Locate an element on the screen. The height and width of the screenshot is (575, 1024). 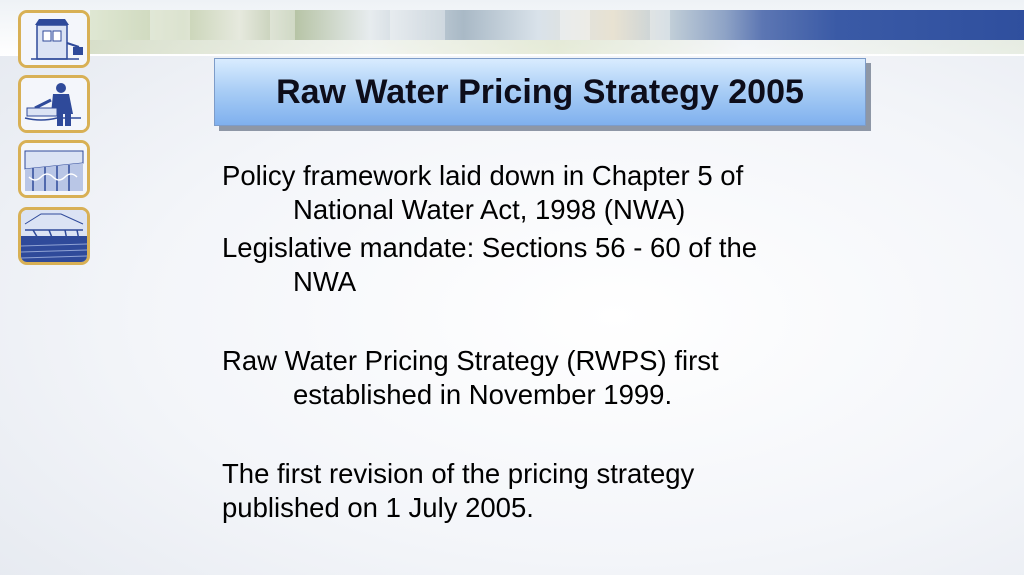
water-photo-strip is located at coordinates (557, 25).